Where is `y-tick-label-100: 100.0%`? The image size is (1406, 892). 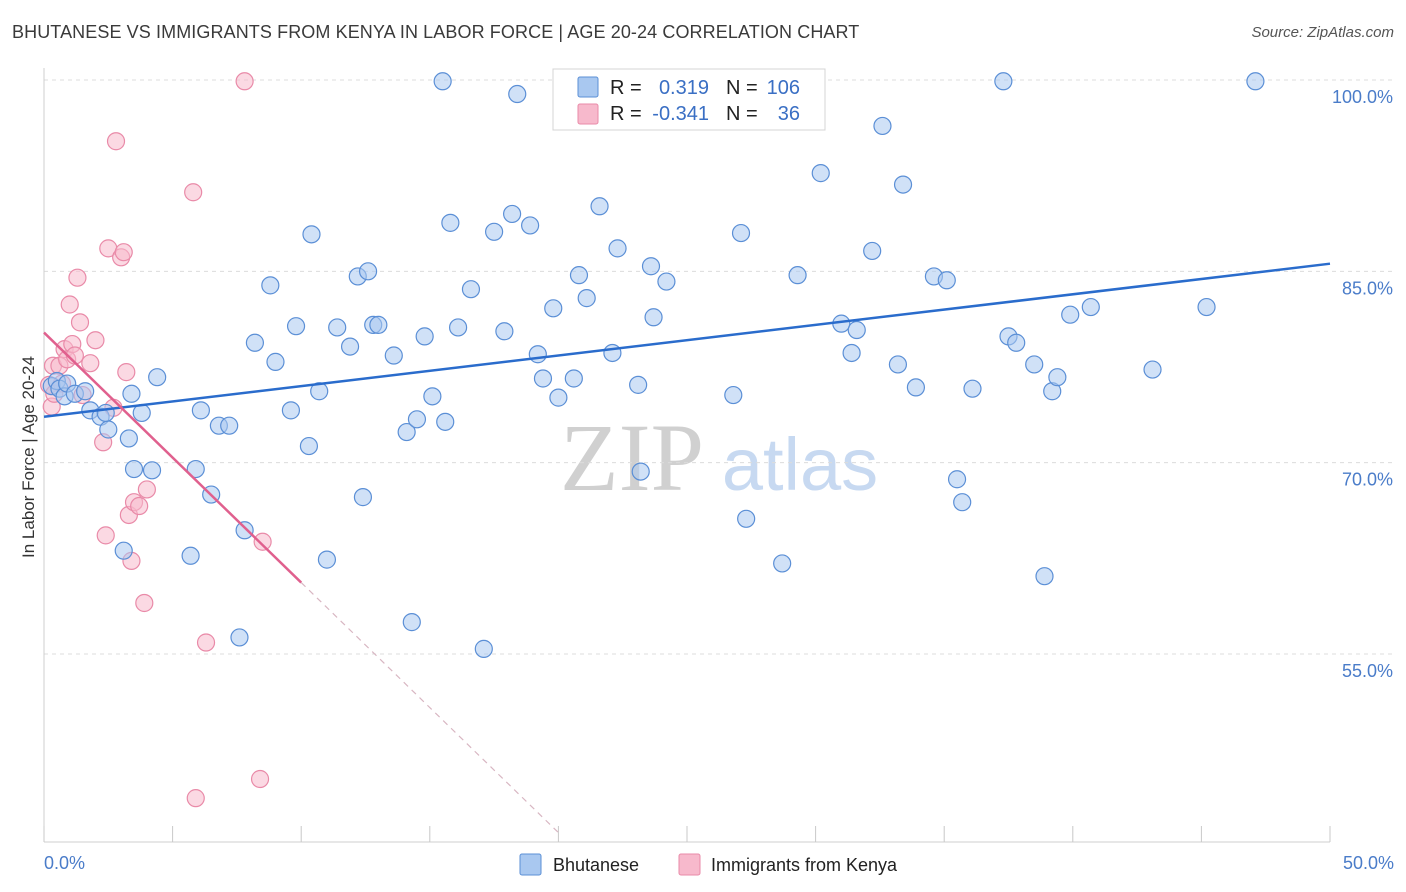
y-tick-label-100: 100.0% is located at coordinates (1362, 97).